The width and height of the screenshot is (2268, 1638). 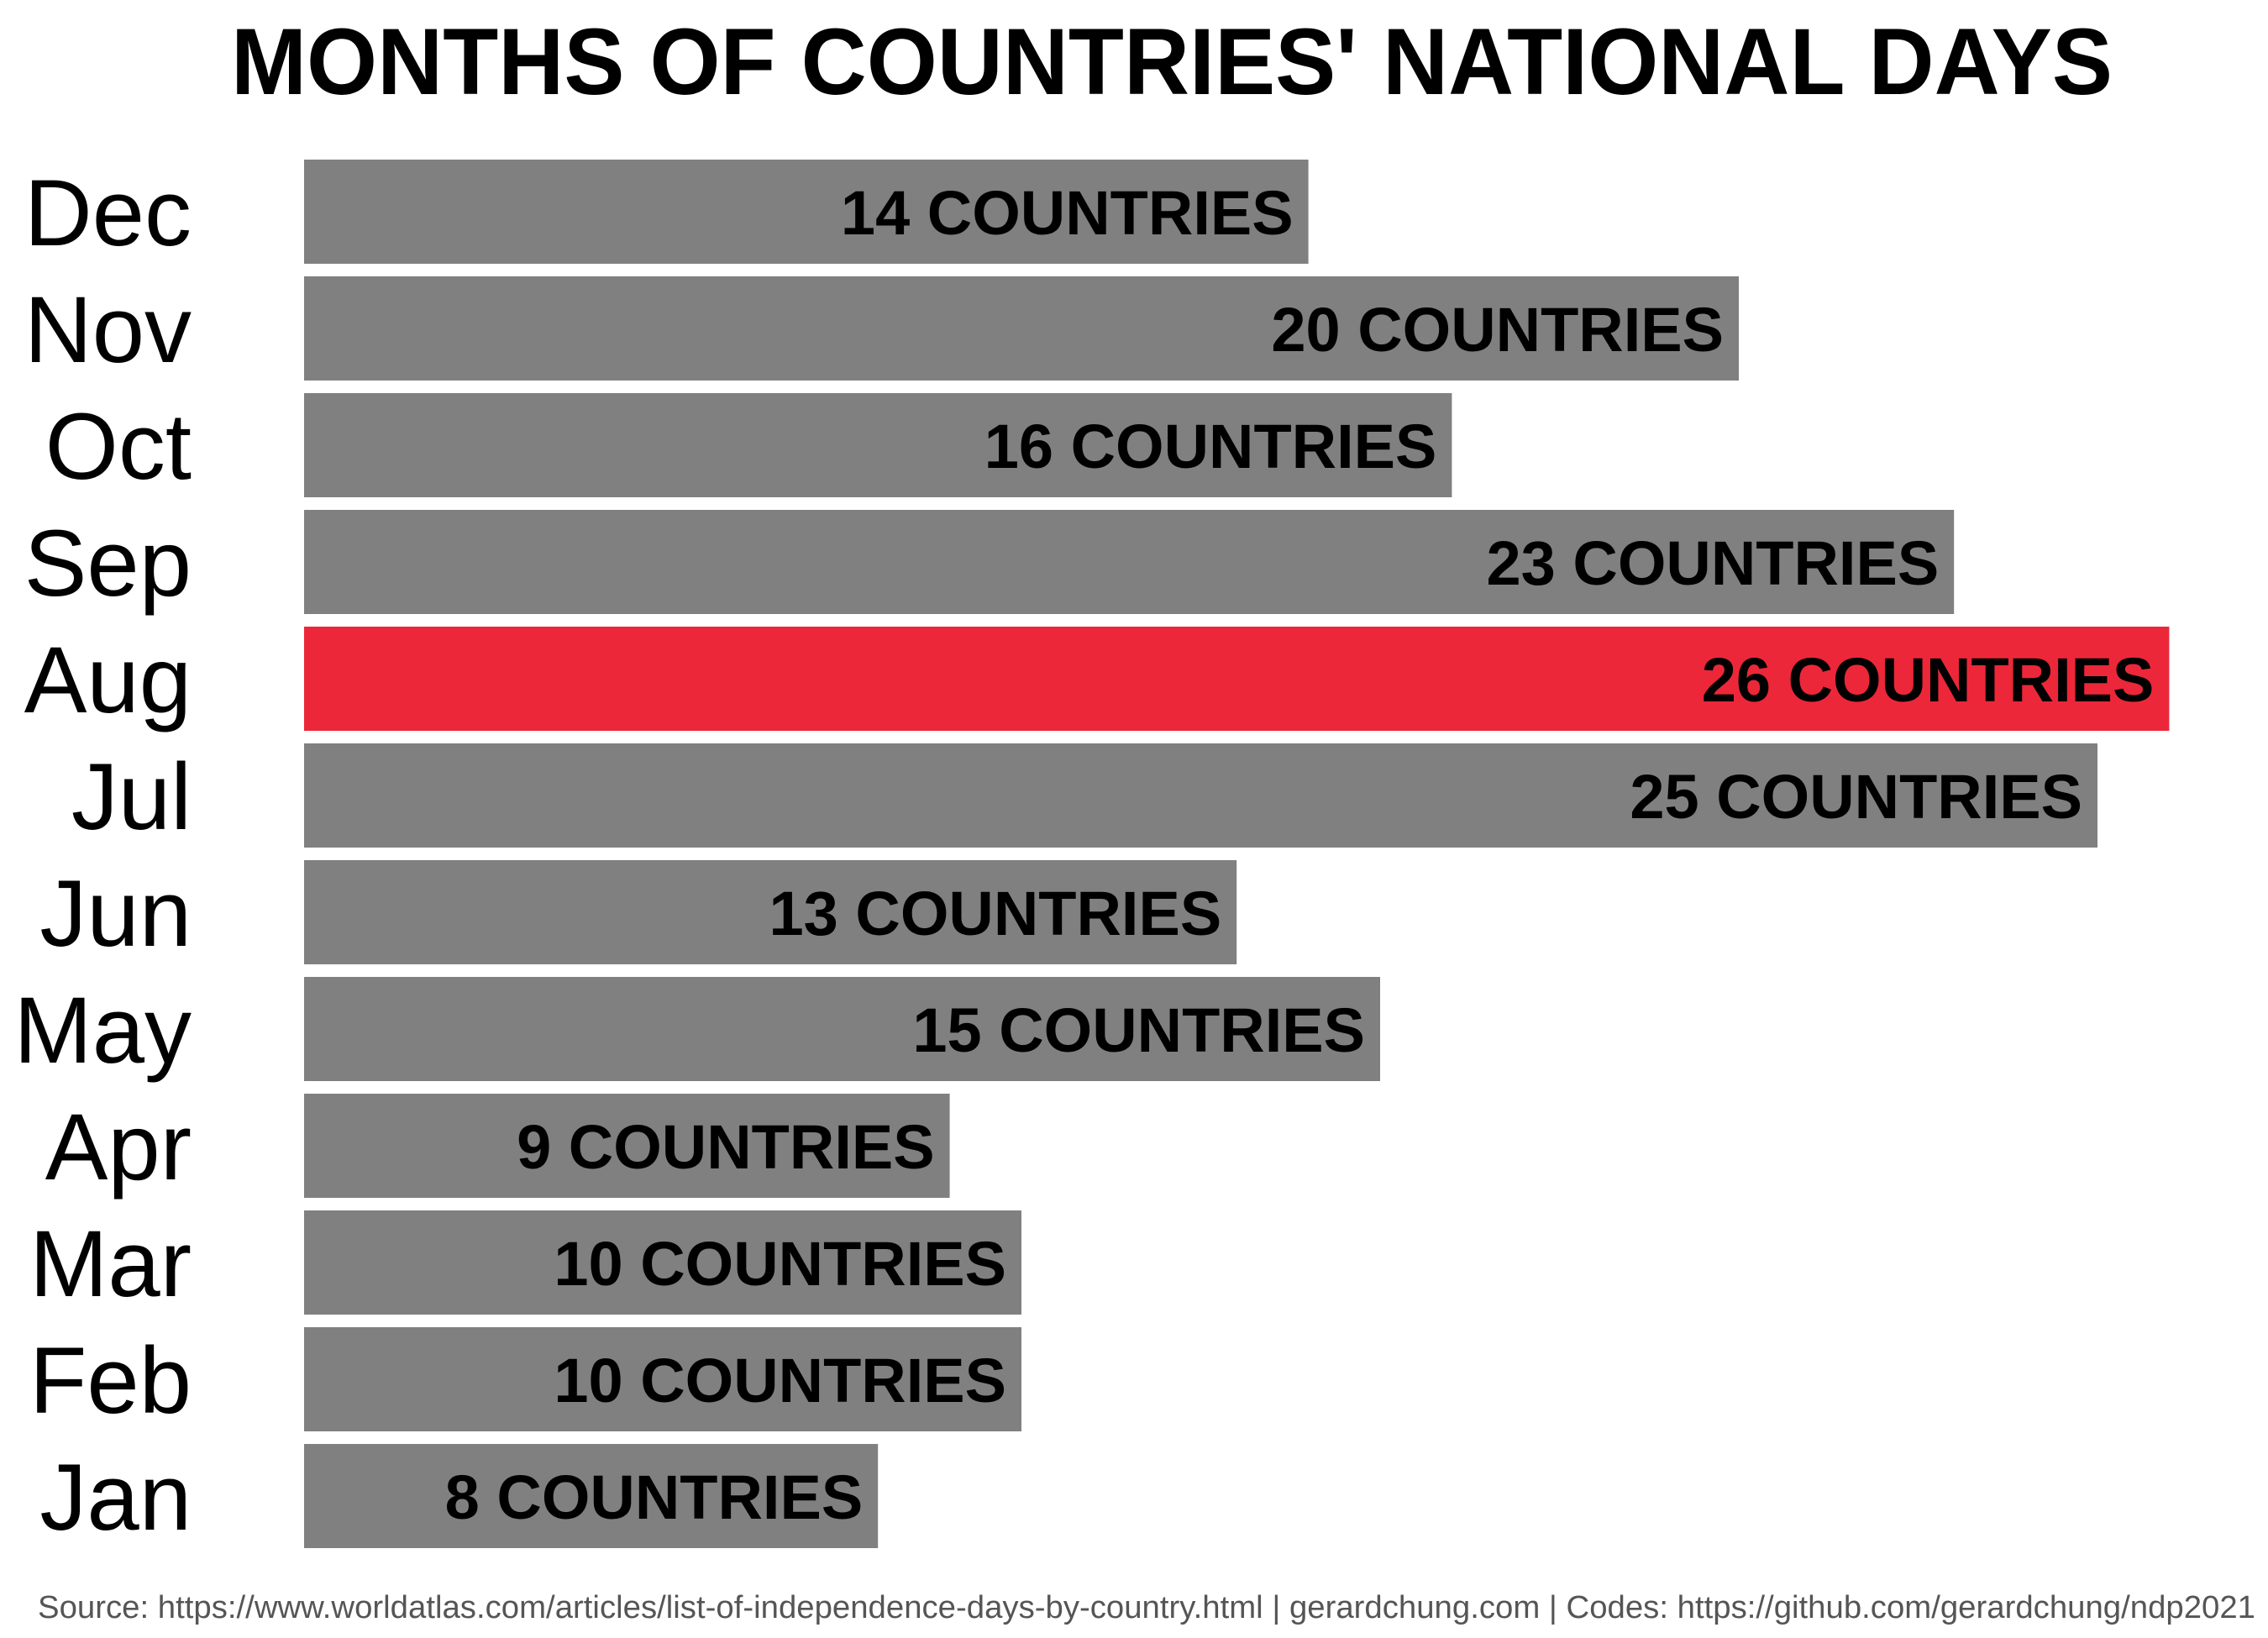 I want to click on bar-value-label-aug: 26 COUNTRIES, so click(x=1928, y=680).